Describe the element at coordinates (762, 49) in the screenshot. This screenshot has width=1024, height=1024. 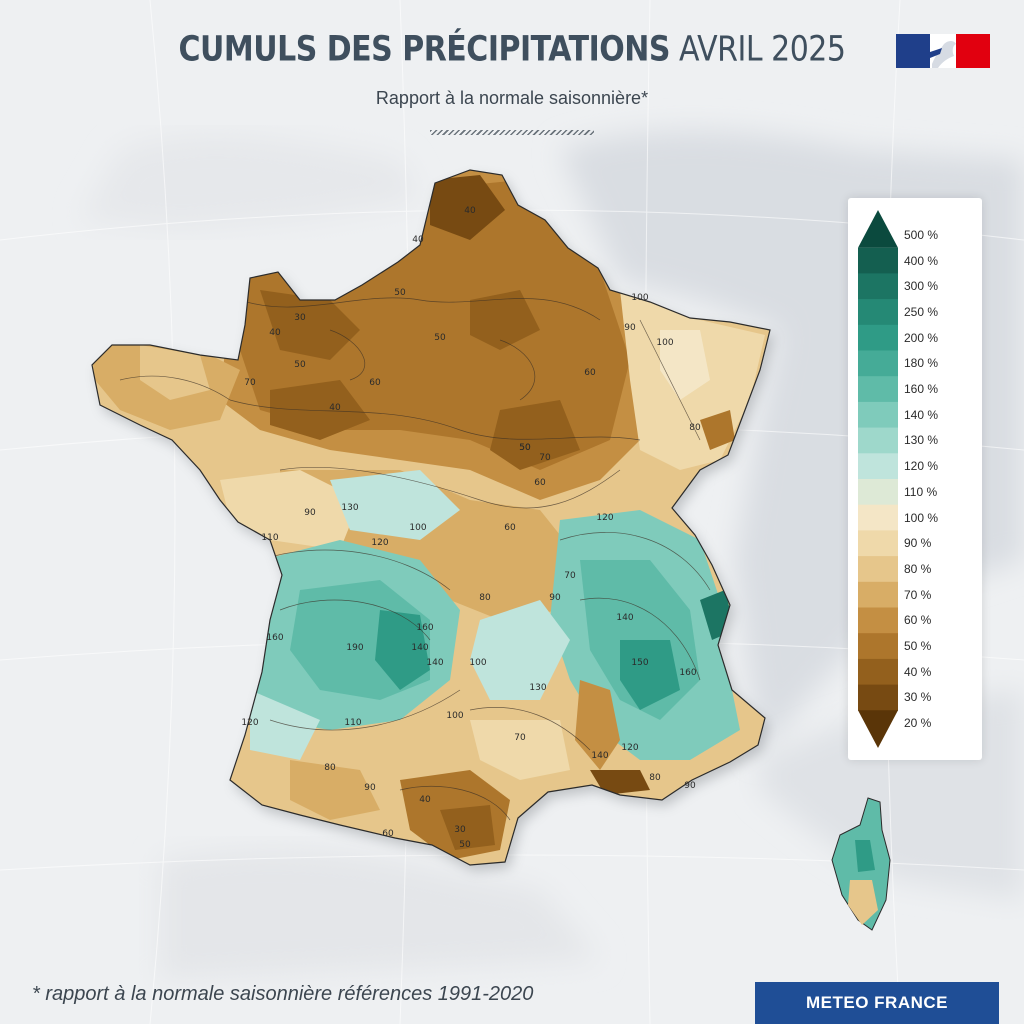
I see `title-light: AVRIL 2025` at that location.